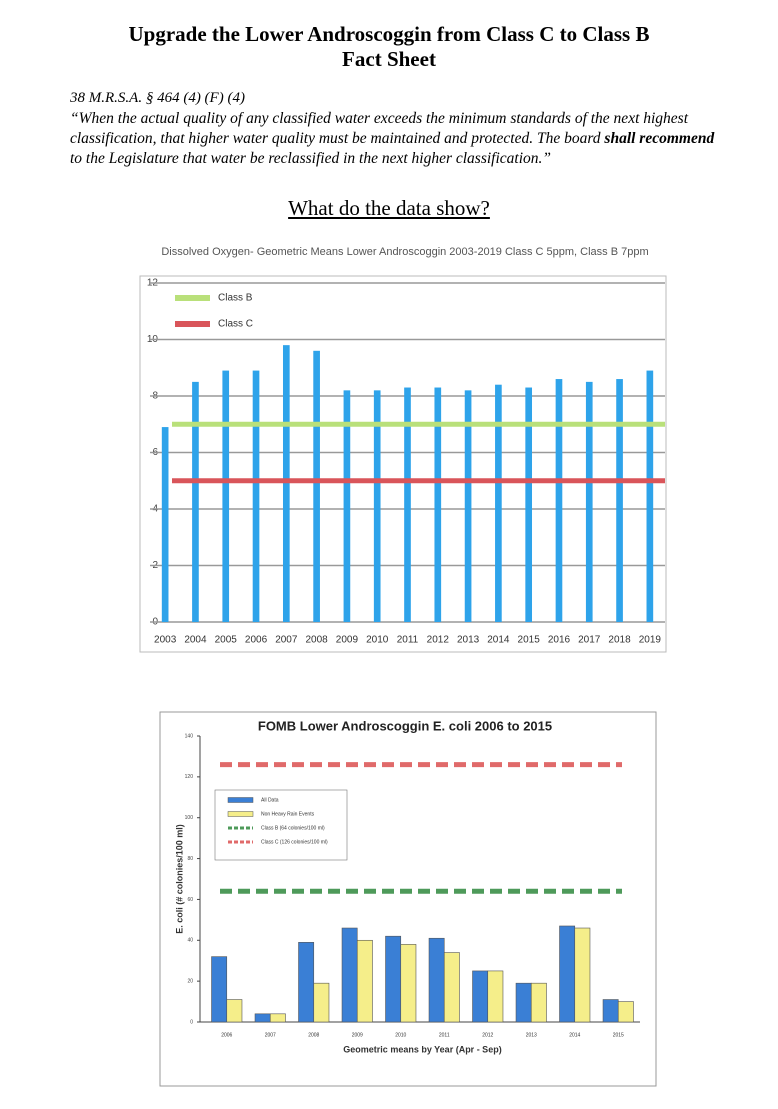 The height and width of the screenshot is (1109, 778). I want to click on x-tick-label: 2017, so click(589, 640).